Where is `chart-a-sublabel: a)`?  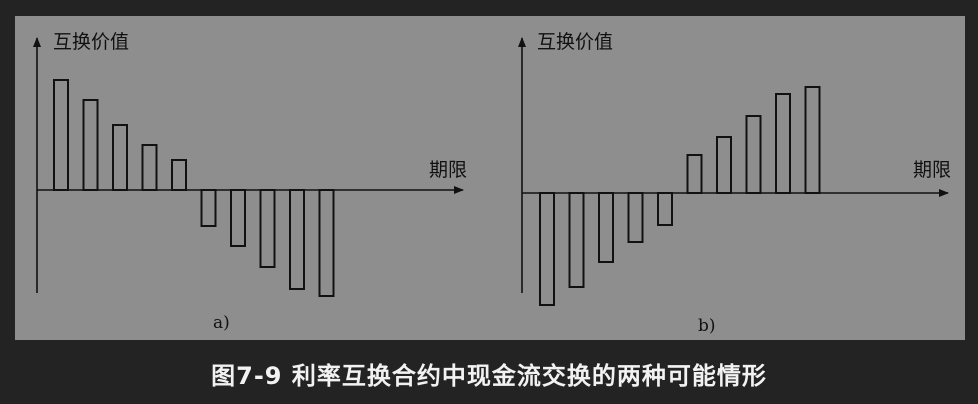 chart-a-sublabel: a) is located at coordinates (221, 323).